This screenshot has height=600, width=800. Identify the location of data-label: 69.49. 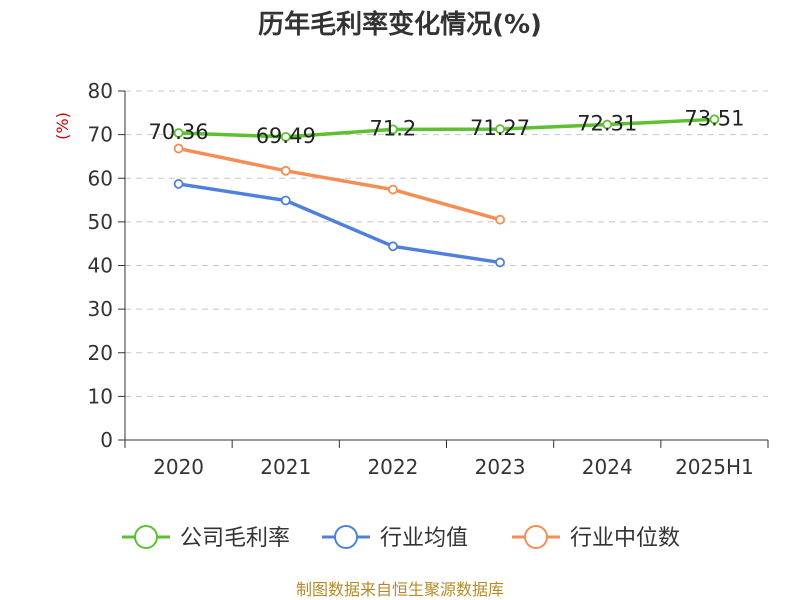
(286, 136).